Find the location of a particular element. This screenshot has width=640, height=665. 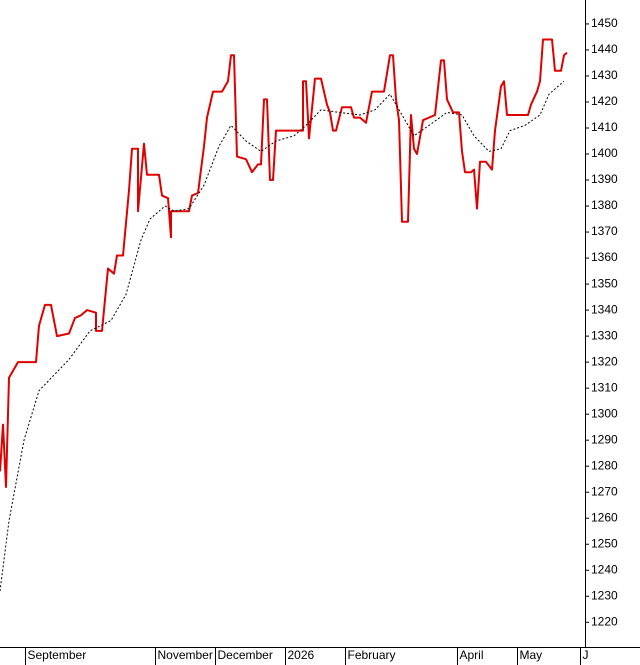

y-tick-label: 1410 is located at coordinates (604, 127).